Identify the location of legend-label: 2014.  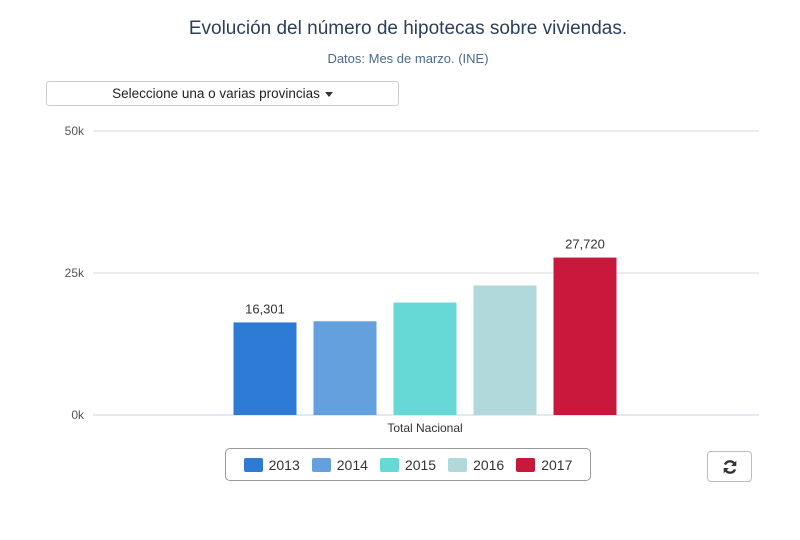
(352, 464).